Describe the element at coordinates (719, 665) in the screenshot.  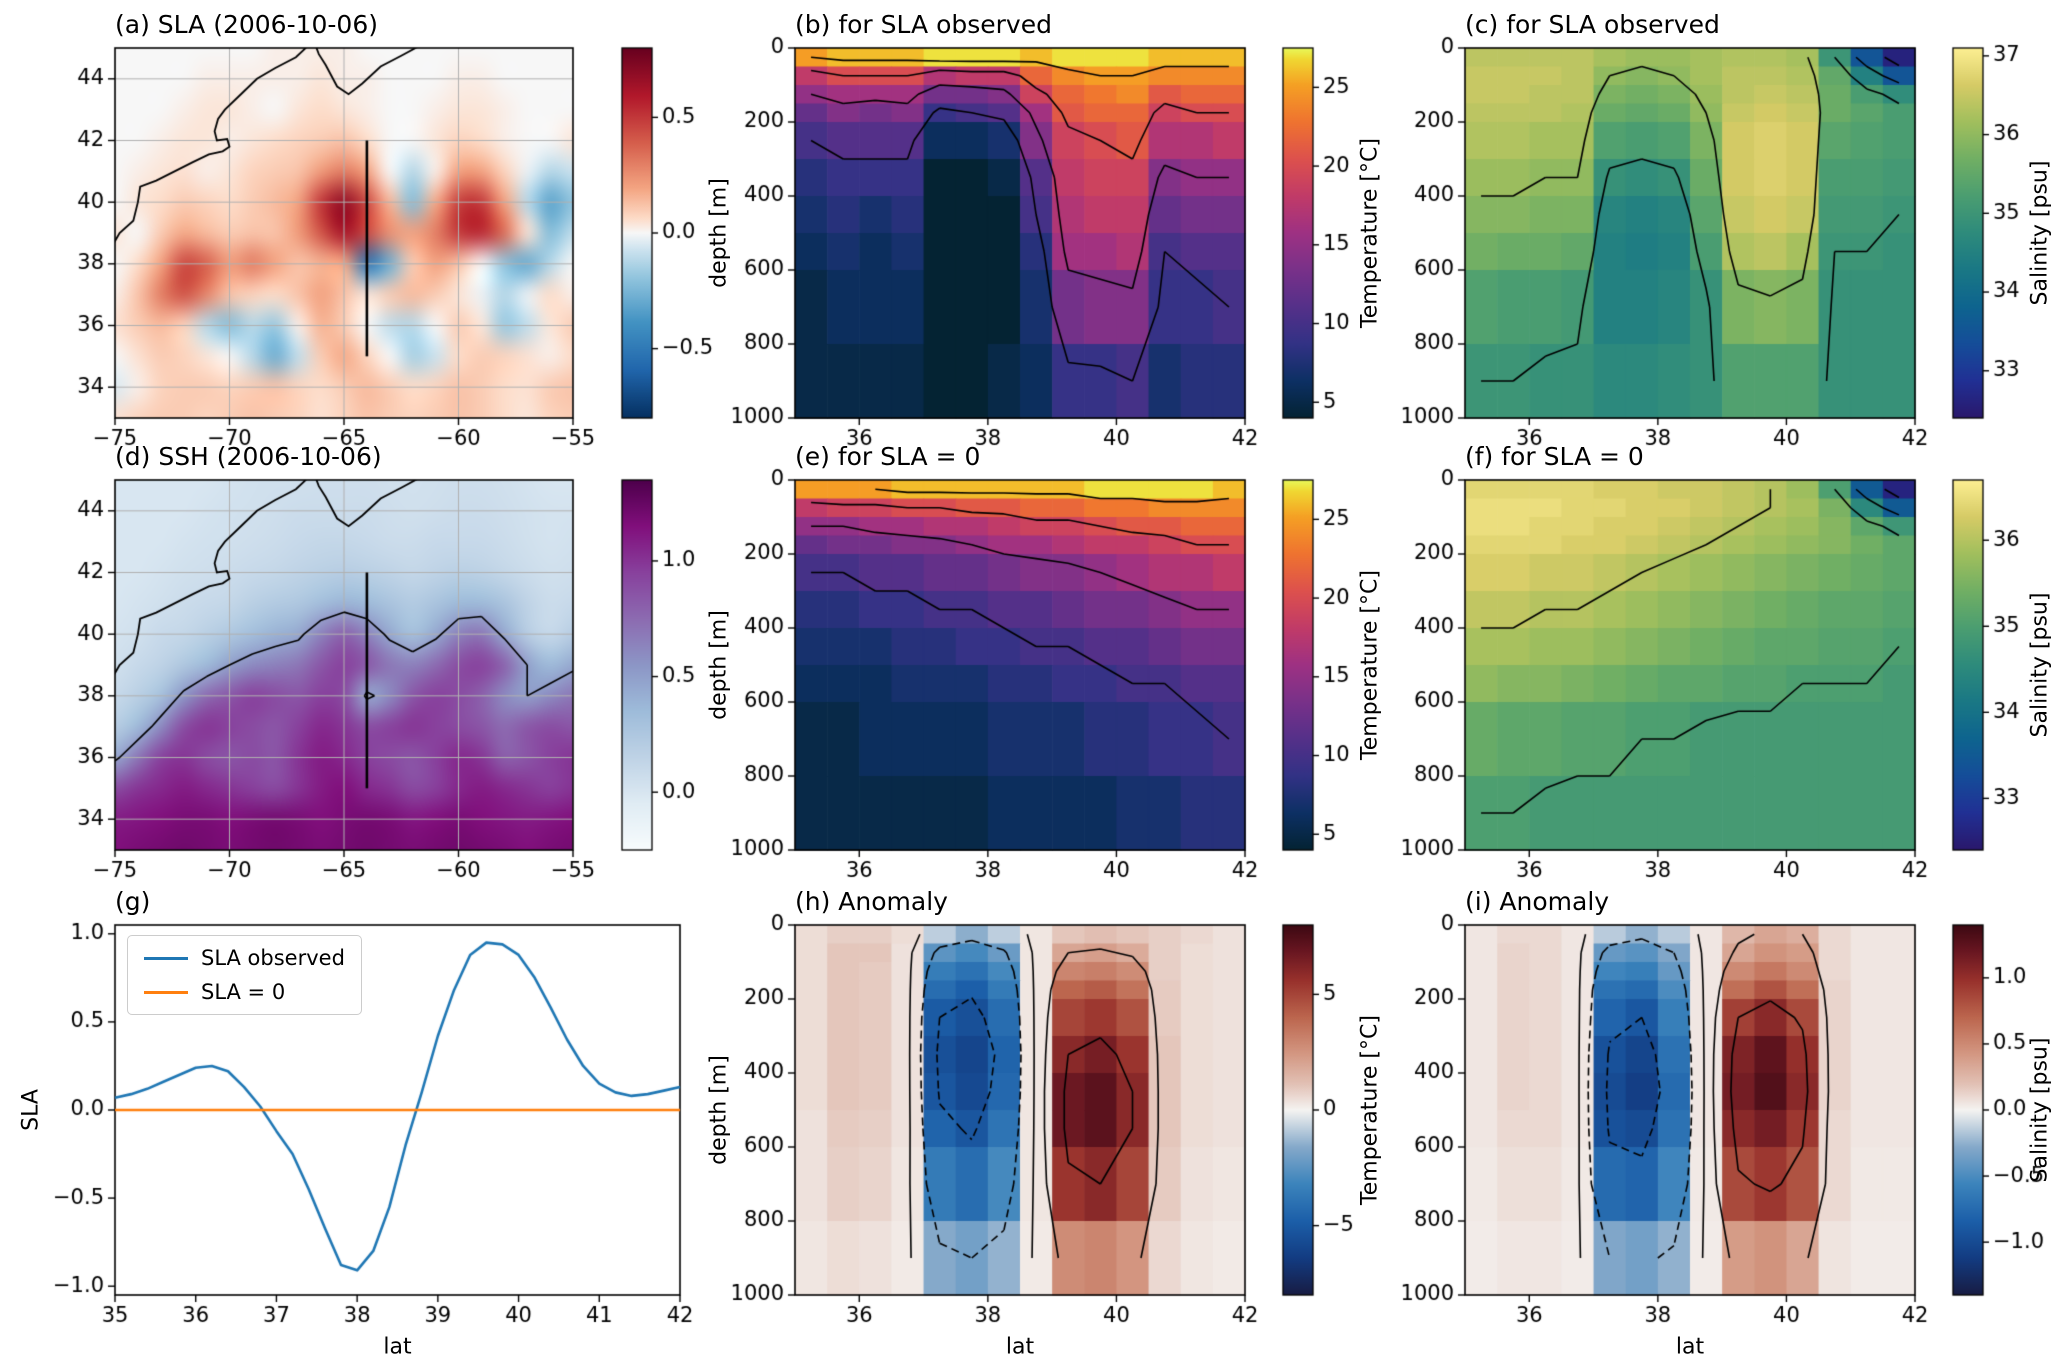
I see `panel-e-ylabel: depth [m]` at that location.